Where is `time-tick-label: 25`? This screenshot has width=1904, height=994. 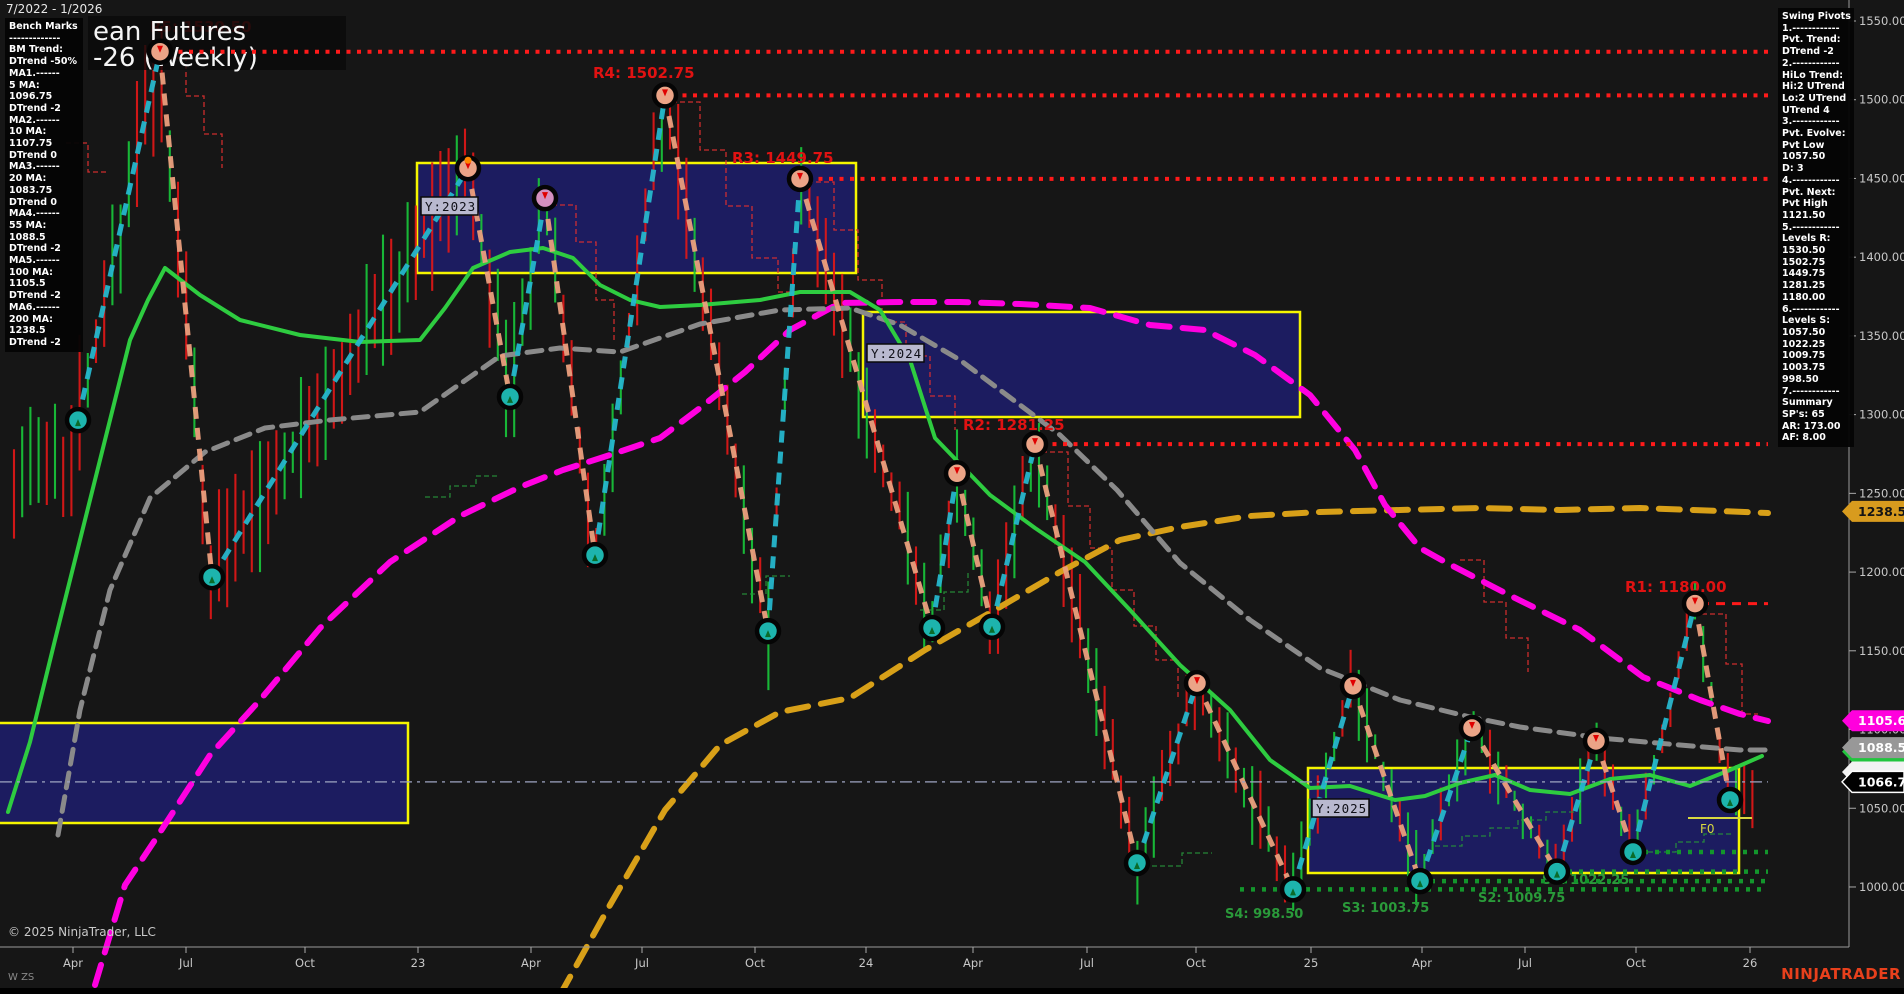 time-tick-label: 25 is located at coordinates (1311, 963).